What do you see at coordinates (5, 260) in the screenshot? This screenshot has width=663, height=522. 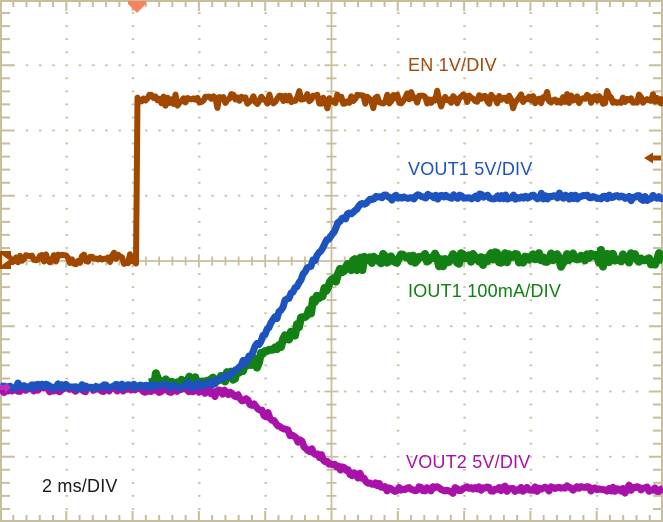 I see `en-ground-marker-arrow` at bounding box center [5, 260].